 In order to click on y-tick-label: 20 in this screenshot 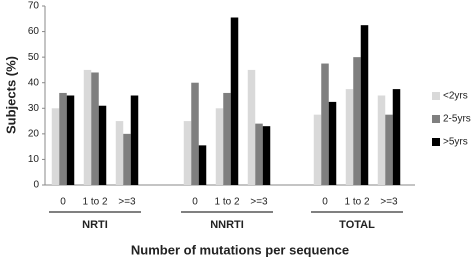, I will do `click(34, 133)`.